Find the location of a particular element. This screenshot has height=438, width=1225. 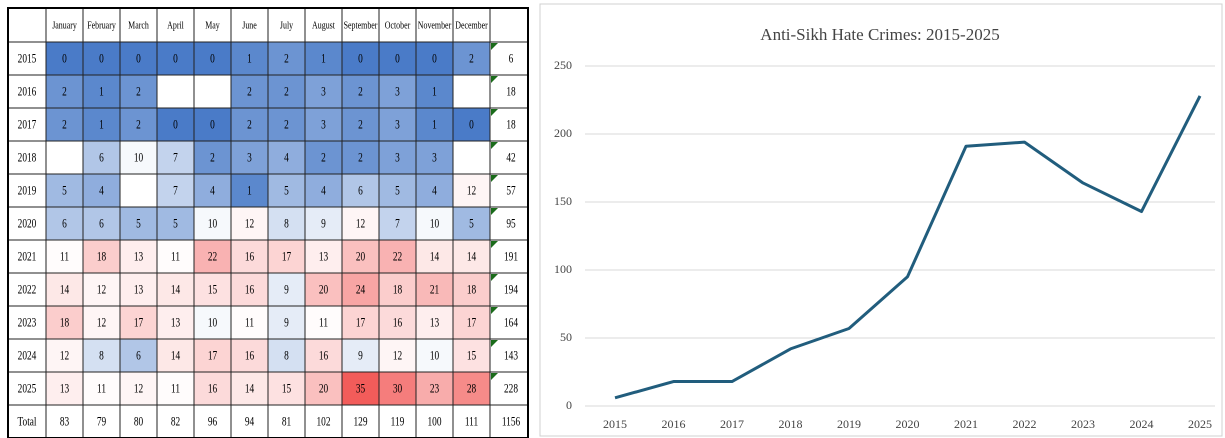

cell-value: 82 is located at coordinates (176, 422).